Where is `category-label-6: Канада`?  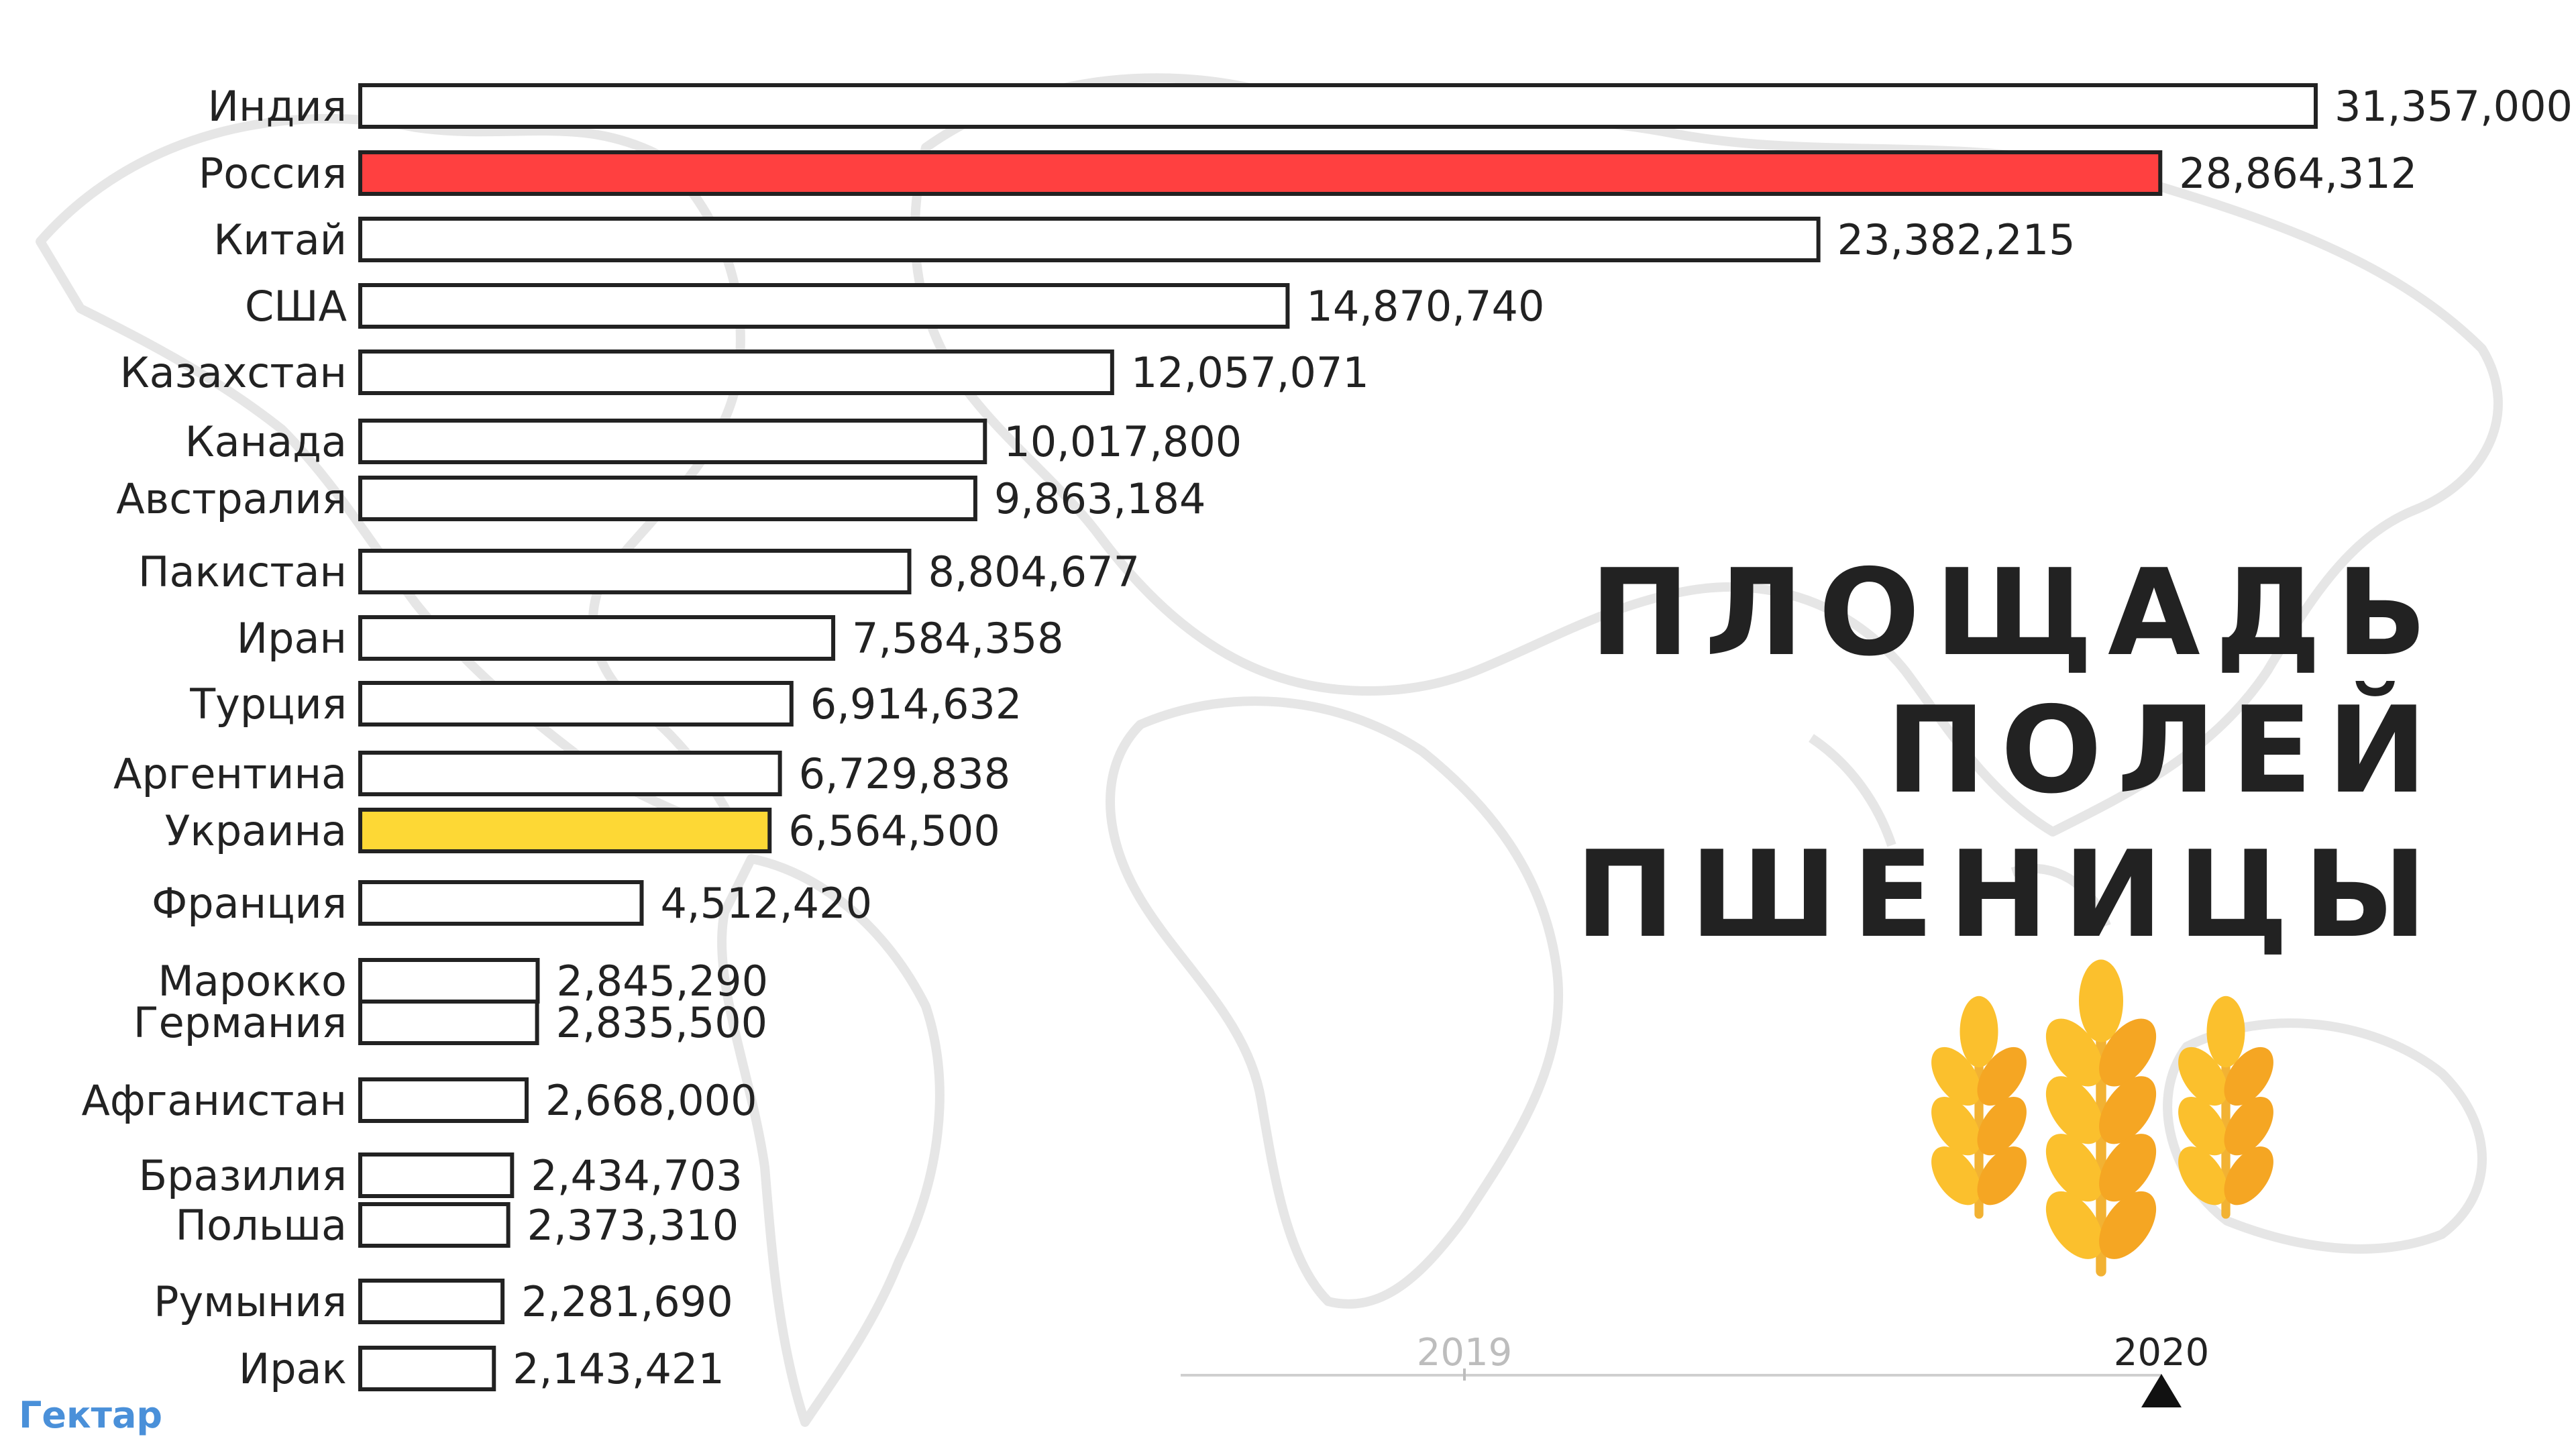 category-label-6: Канада is located at coordinates (266, 441).